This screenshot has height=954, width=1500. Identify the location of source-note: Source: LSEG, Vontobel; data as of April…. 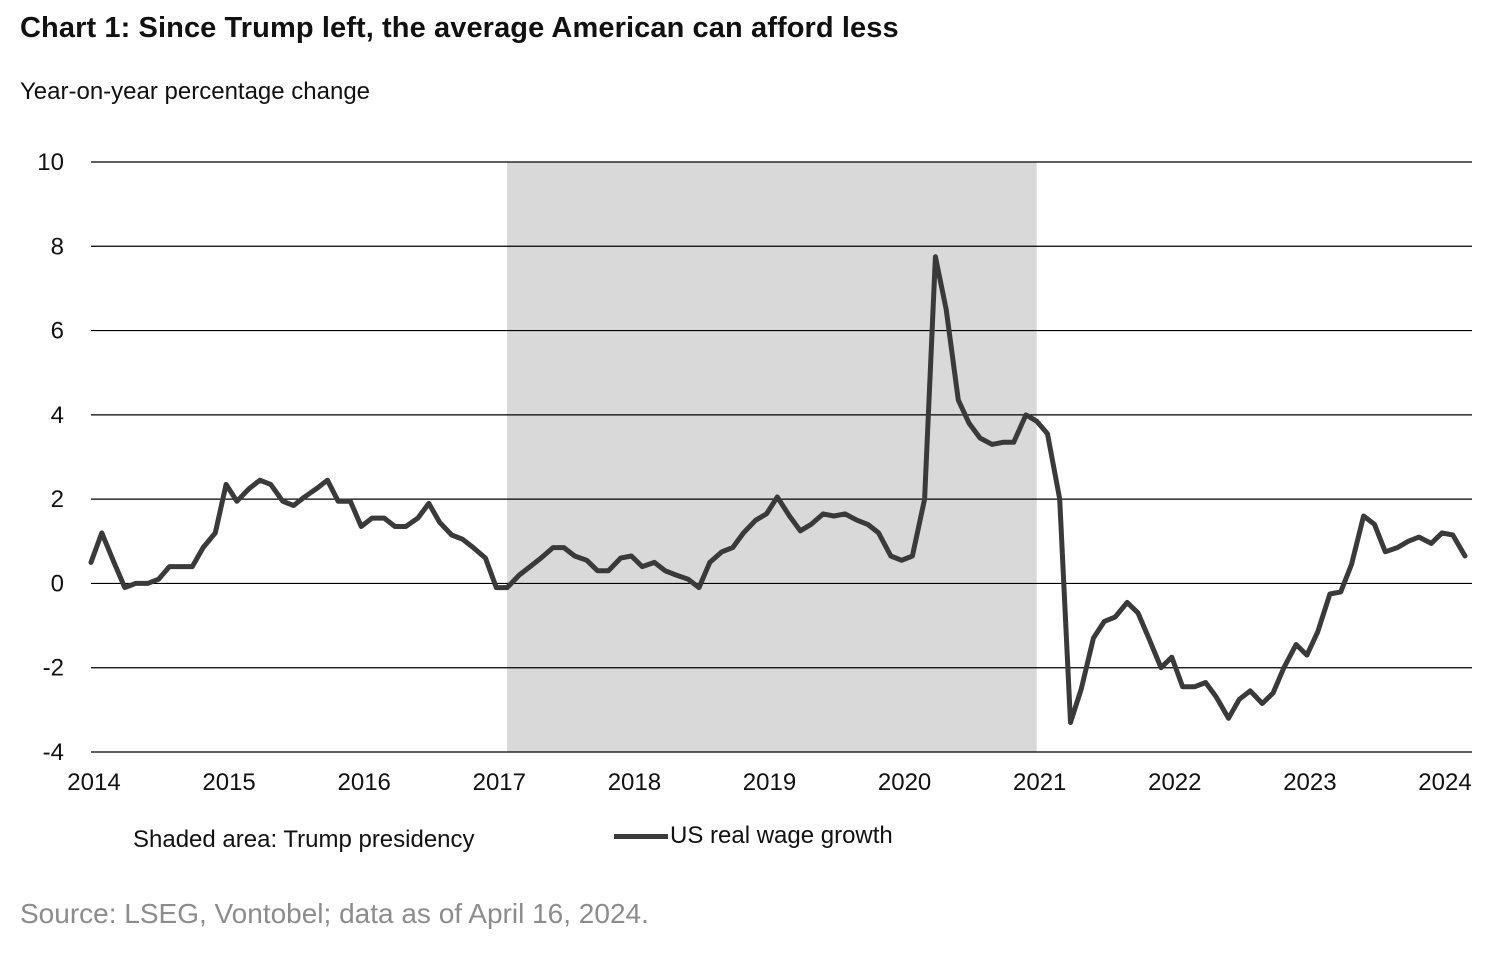
(334, 913).